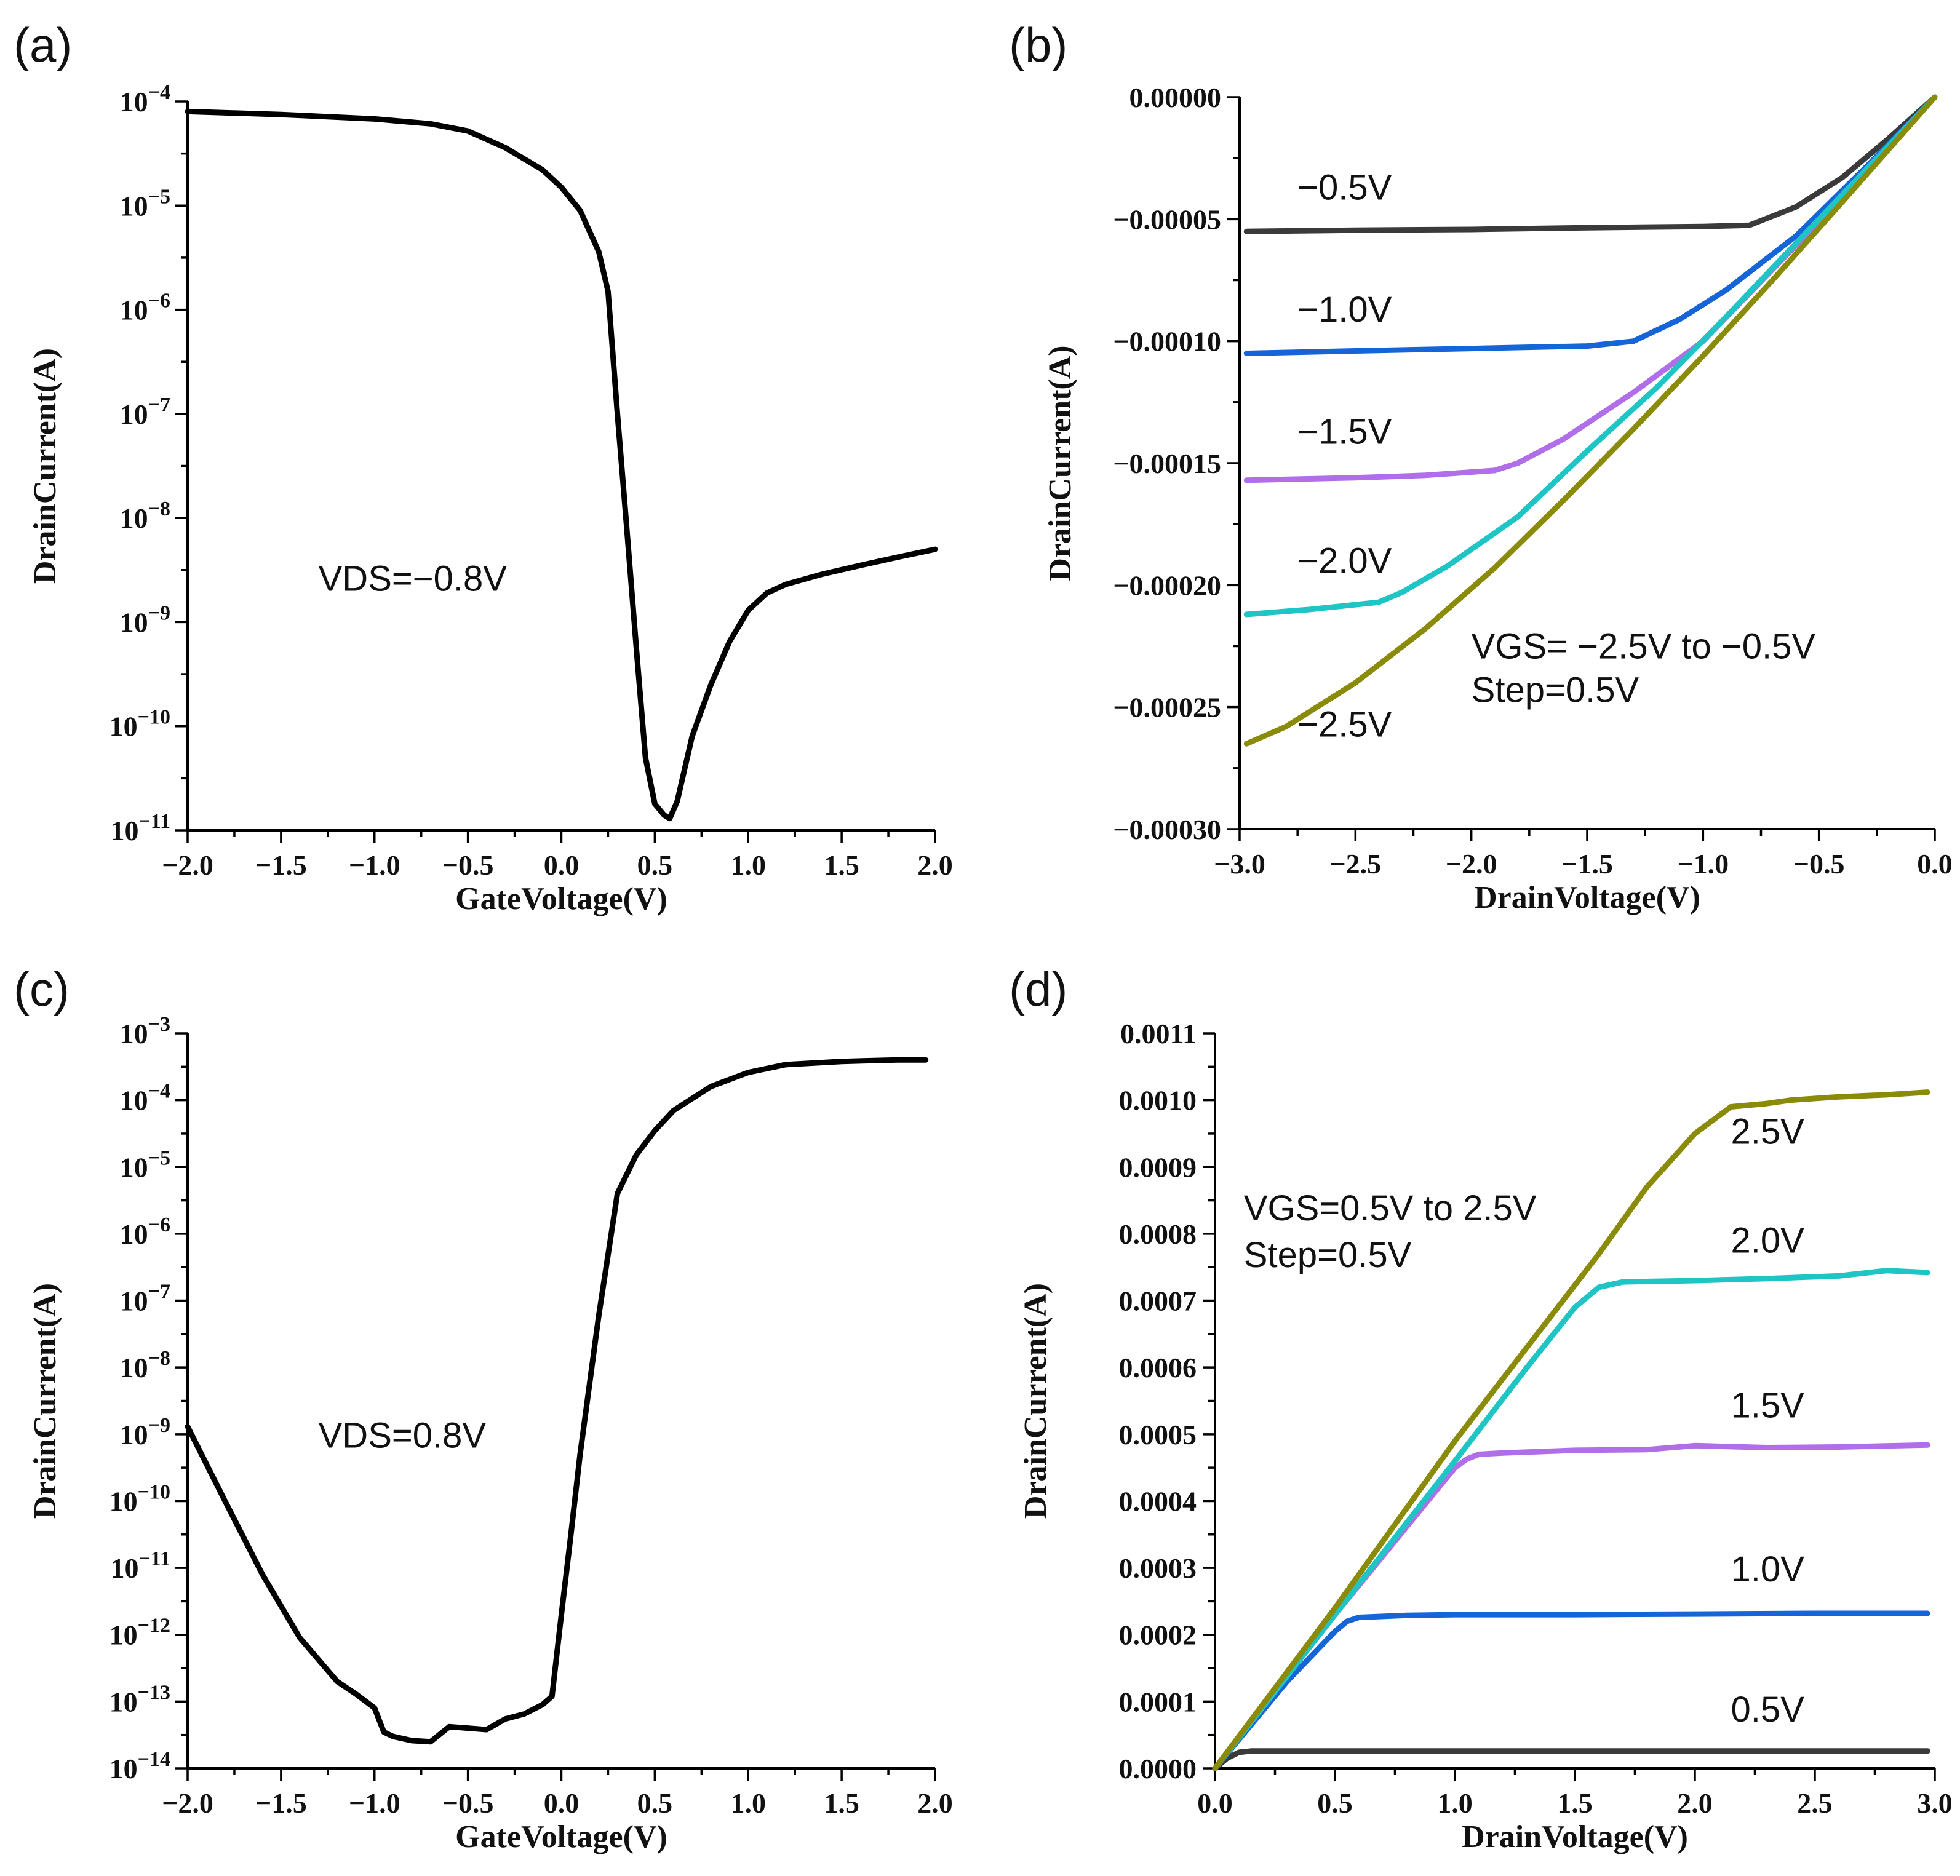  Describe the element at coordinates (655, 1803) in the screenshot. I see `x-tick-label: 0.5` at that location.